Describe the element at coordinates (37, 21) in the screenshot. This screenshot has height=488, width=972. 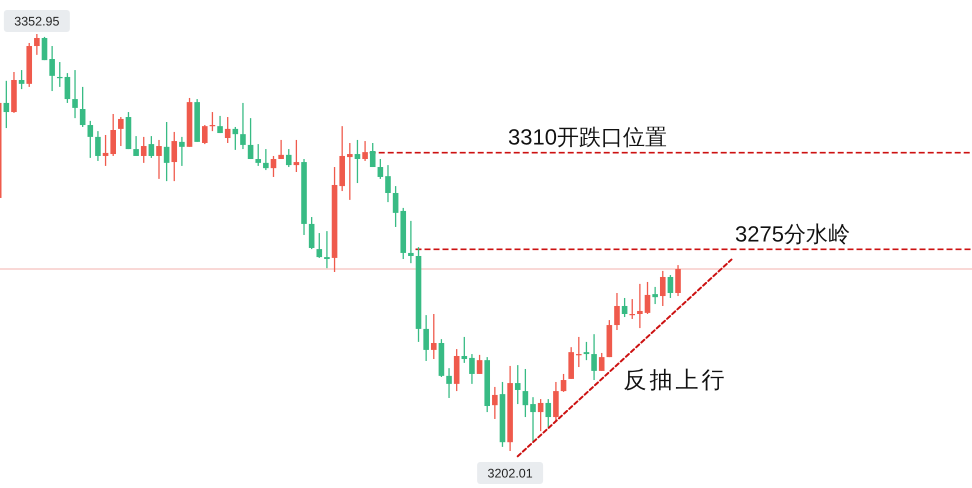
I see `annotation: 3352.95` at that location.